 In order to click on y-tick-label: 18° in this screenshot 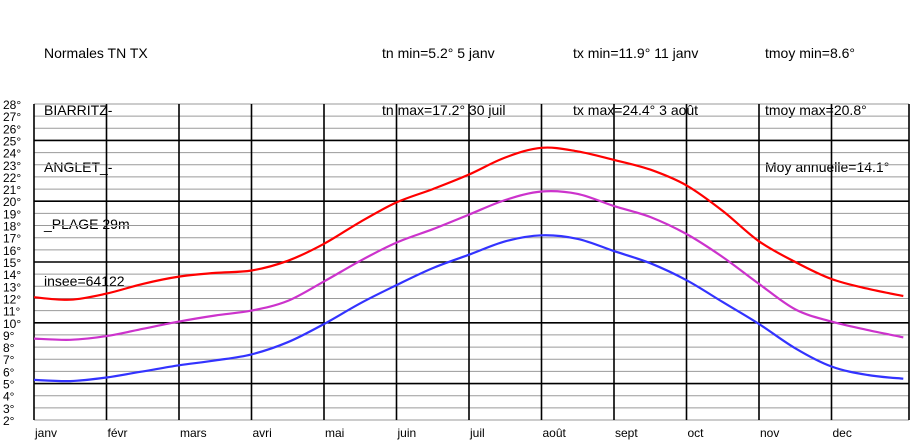, I will do `click(12, 227)`.